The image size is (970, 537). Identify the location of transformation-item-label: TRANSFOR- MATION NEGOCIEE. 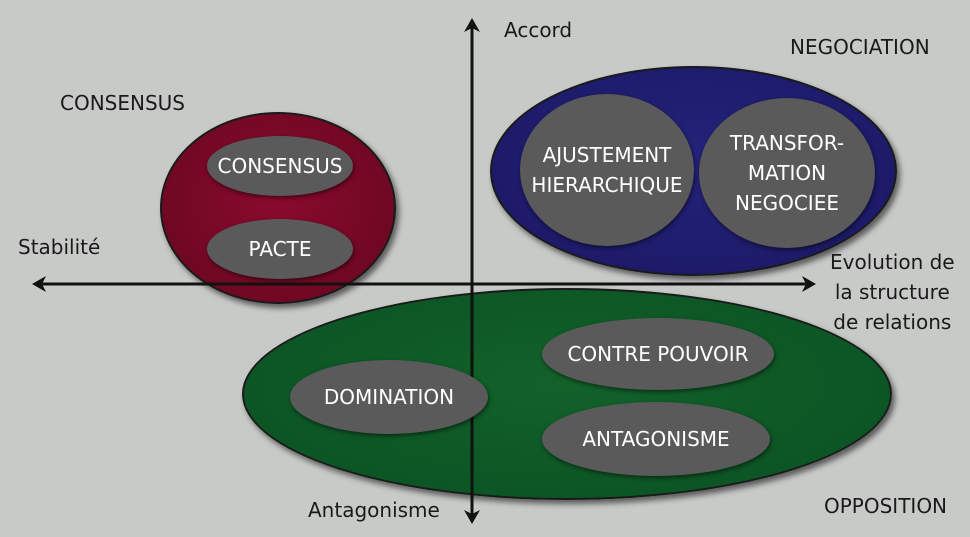
(787, 173).